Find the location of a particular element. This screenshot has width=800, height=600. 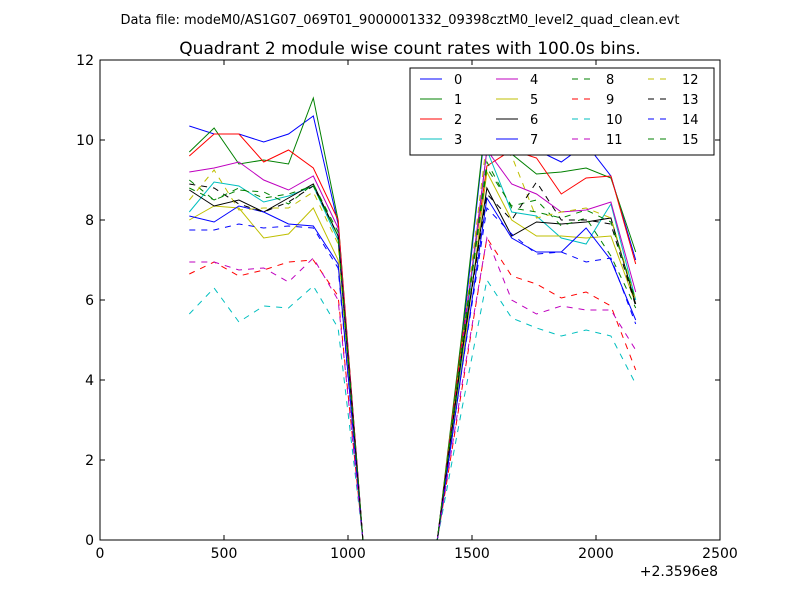

legend-label-5: 5 is located at coordinates (534, 100).